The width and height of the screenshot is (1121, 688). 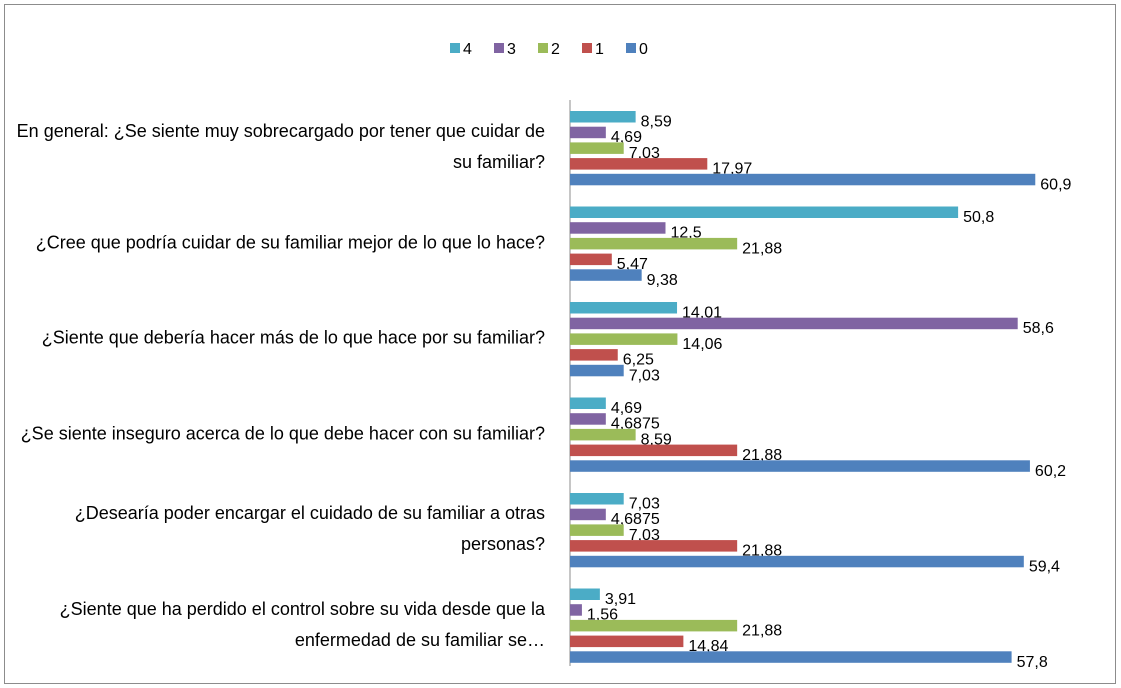 What do you see at coordinates (555, 49) in the screenshot?
I see `legend-label: 2` at bounding box center [555, 49].